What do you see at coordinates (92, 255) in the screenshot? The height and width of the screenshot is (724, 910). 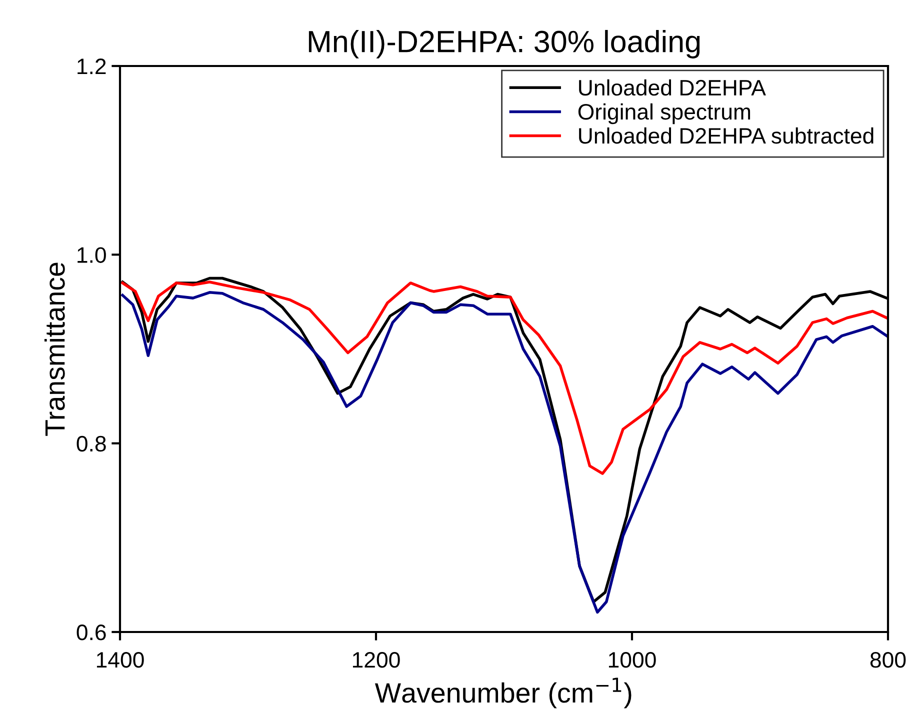 I see `y-tick-label: 1.0` at bounding box center [92, 255].